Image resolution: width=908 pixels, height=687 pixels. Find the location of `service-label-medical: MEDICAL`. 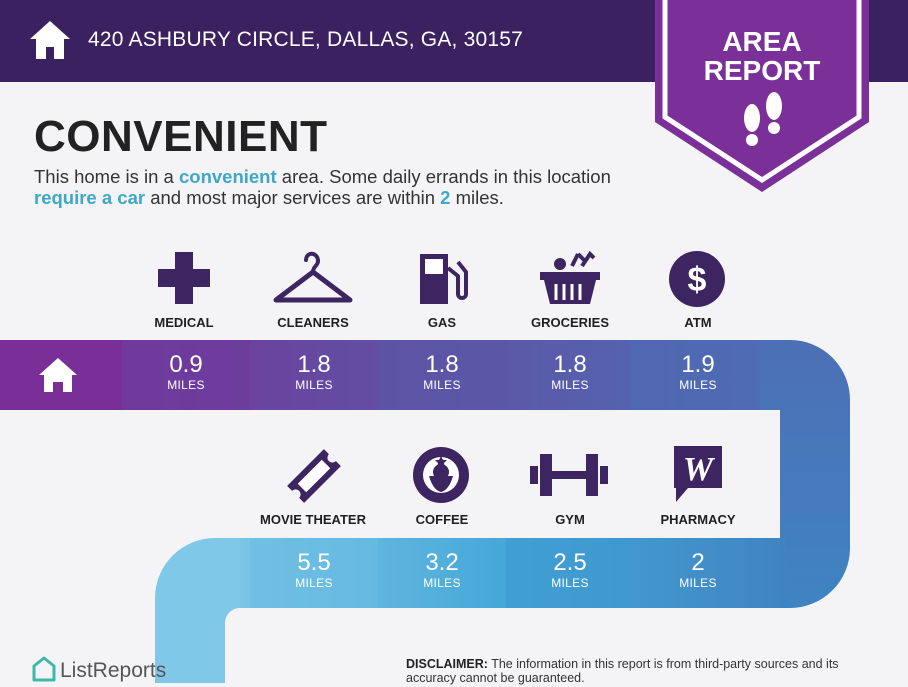

service-label-medical: MEDICAL is located at coordinates (184, 322).